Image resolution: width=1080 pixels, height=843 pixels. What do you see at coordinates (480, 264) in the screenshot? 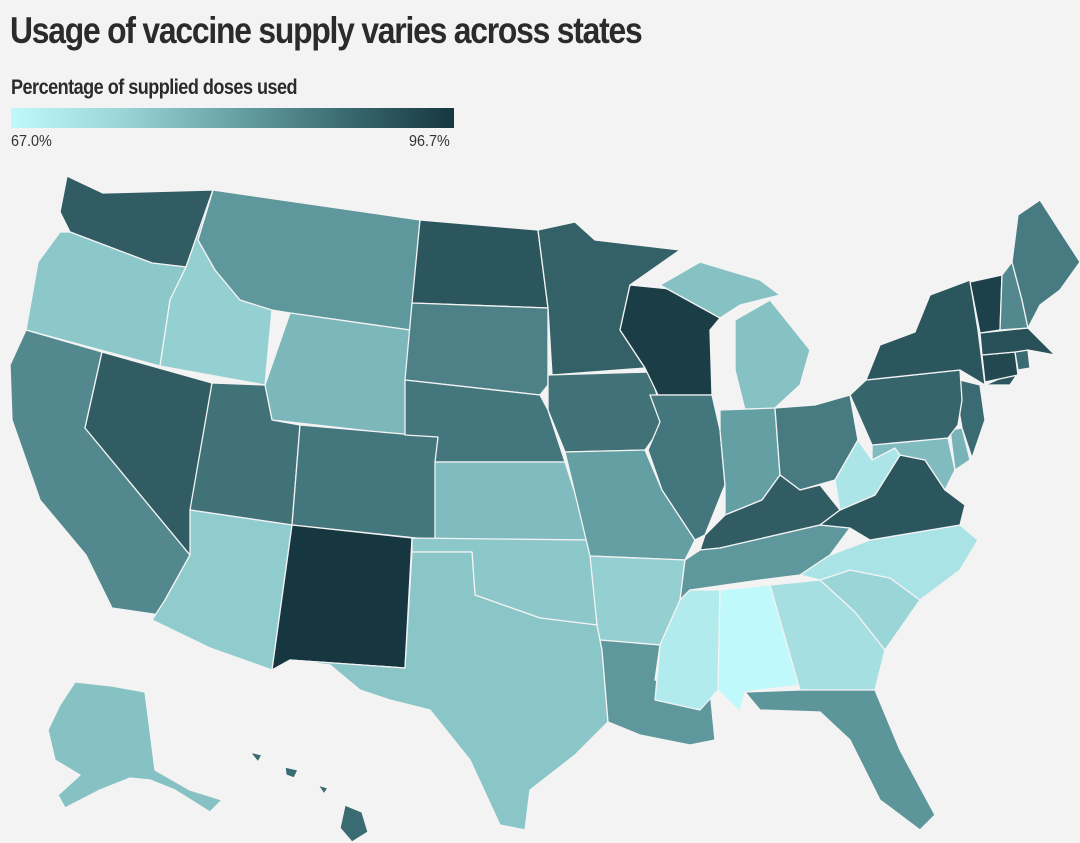
I see `state-ND` at bounding box center [480, 264].